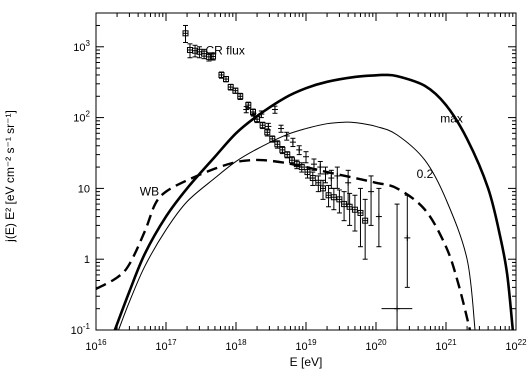  I want to click on y-tick-label-1-base: 1, so click(87, 260).